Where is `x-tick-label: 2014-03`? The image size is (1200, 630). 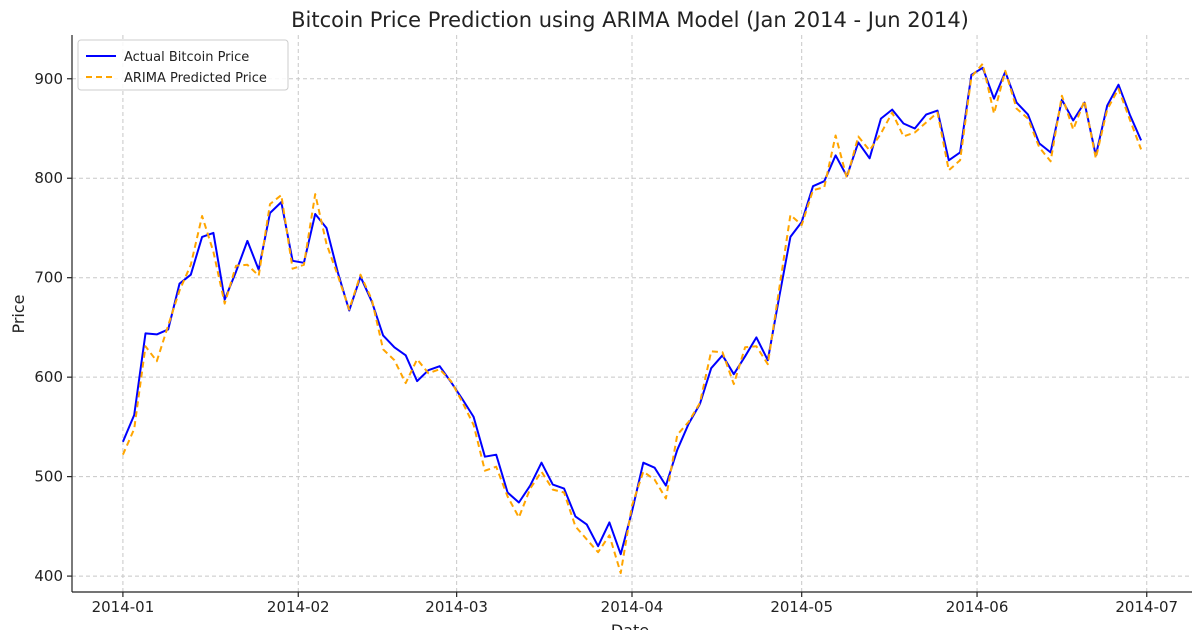 x-tick-label: 2014-03 is located at coordinates (456, 607).